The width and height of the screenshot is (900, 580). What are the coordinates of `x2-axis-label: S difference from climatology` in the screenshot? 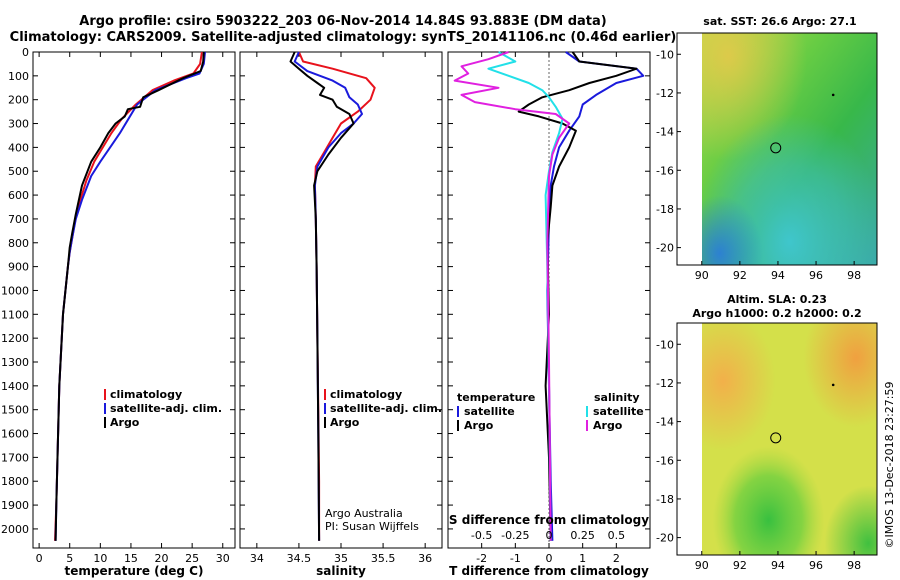 It's located at (549, 520).